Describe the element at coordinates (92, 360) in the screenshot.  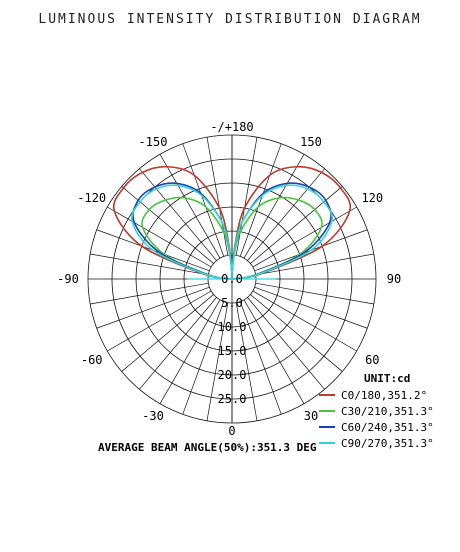
I see `angle-label: -60` at that location.